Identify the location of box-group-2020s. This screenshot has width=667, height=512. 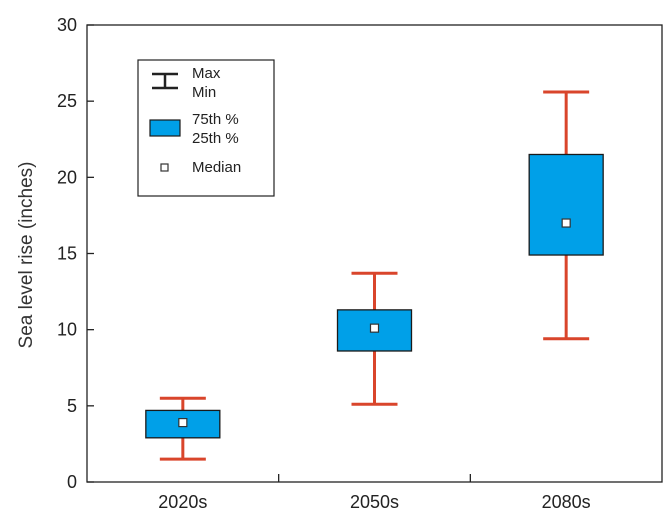
(183, 428).